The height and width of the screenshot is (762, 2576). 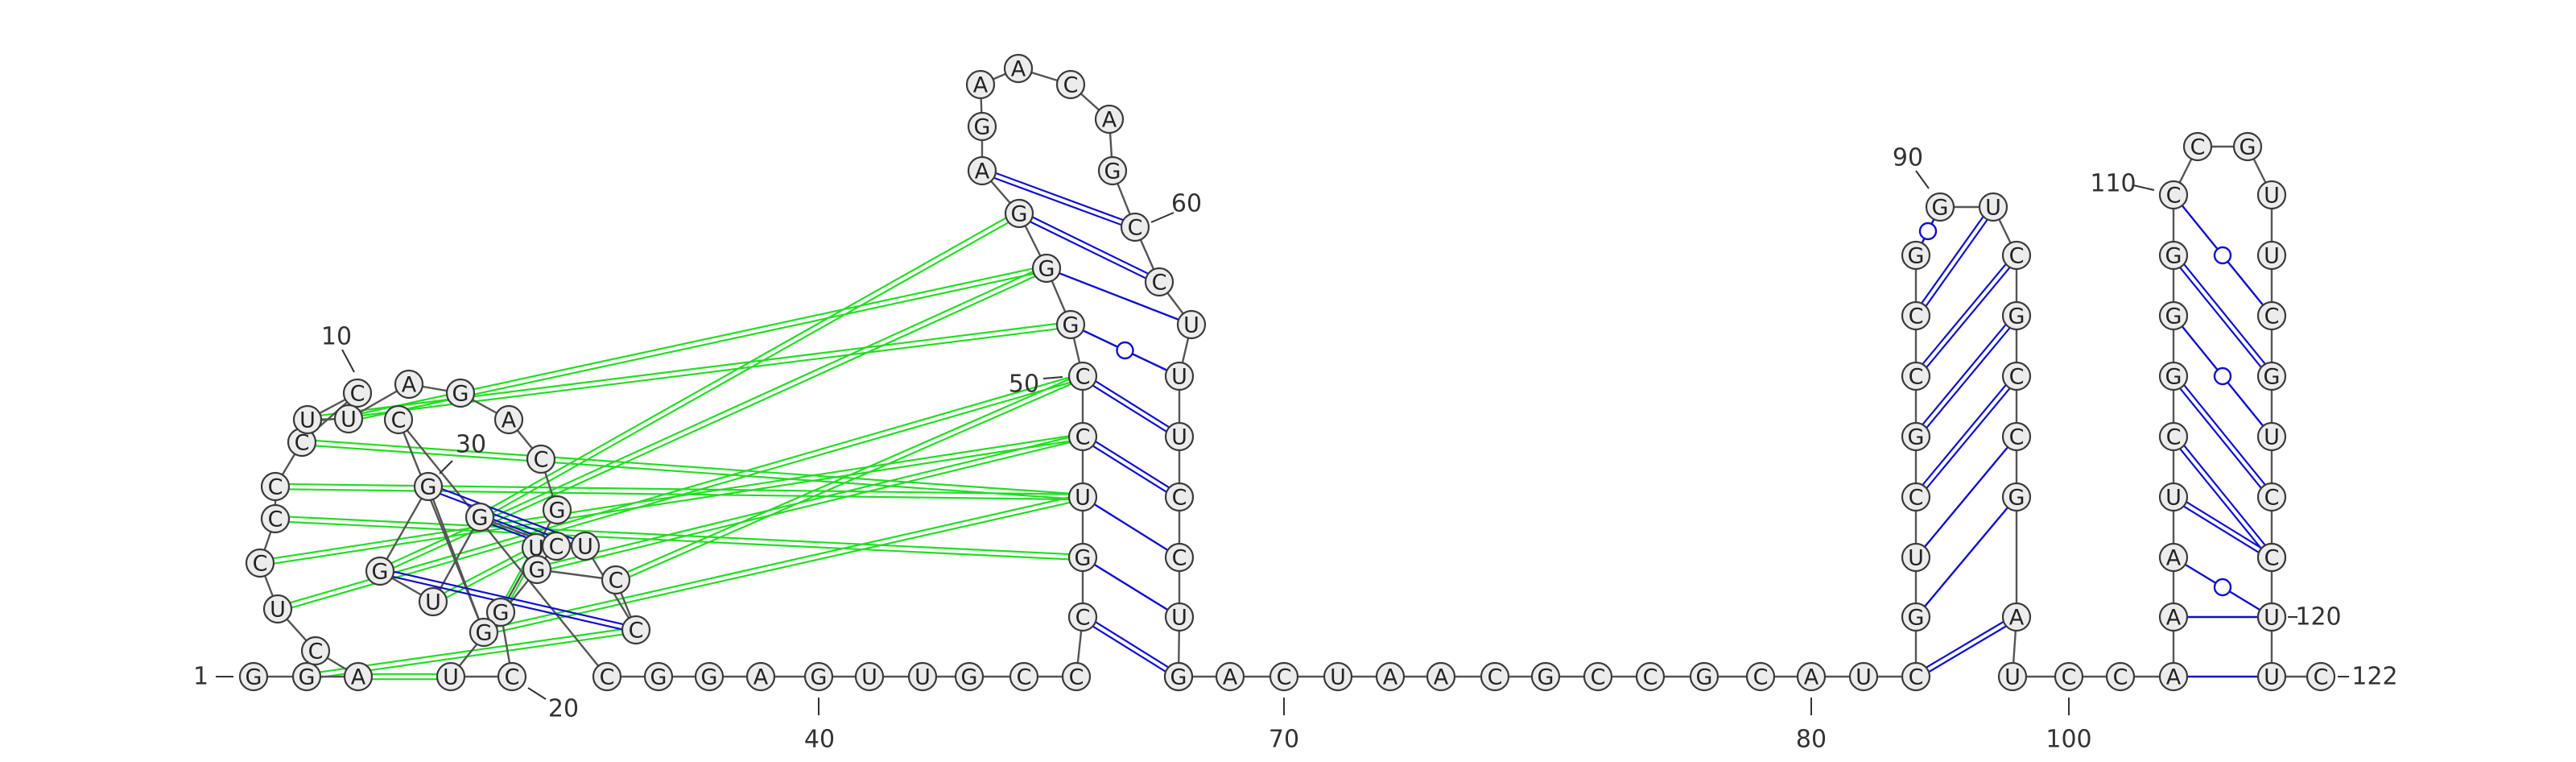 I want to click on position-label-122: 122, so click(x=2368, y=677).